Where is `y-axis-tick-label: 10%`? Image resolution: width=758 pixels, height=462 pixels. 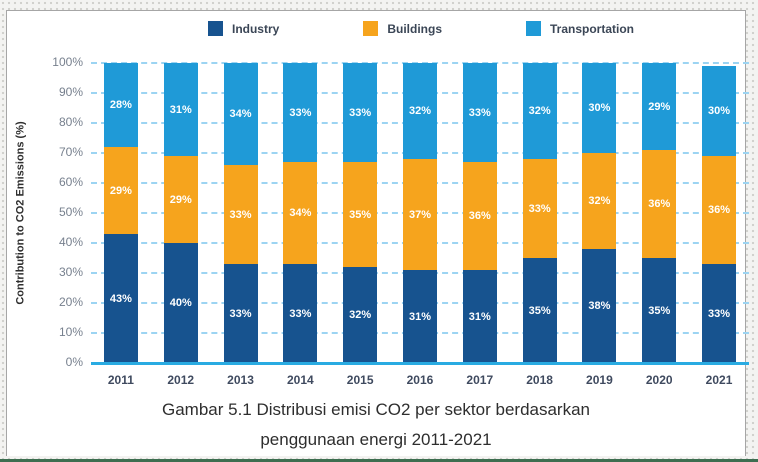 y-axis-tick-label: 10% is located at coordinates (70, 332).